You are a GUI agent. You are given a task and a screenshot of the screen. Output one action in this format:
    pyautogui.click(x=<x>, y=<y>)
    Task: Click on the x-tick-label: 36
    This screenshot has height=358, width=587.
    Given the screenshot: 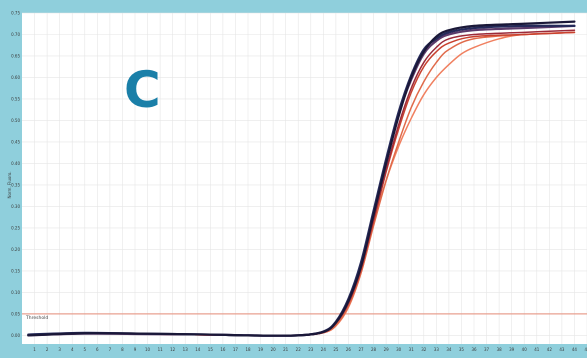 What is the action you would take?
    pyautogui.click(x=474, y=349)
    